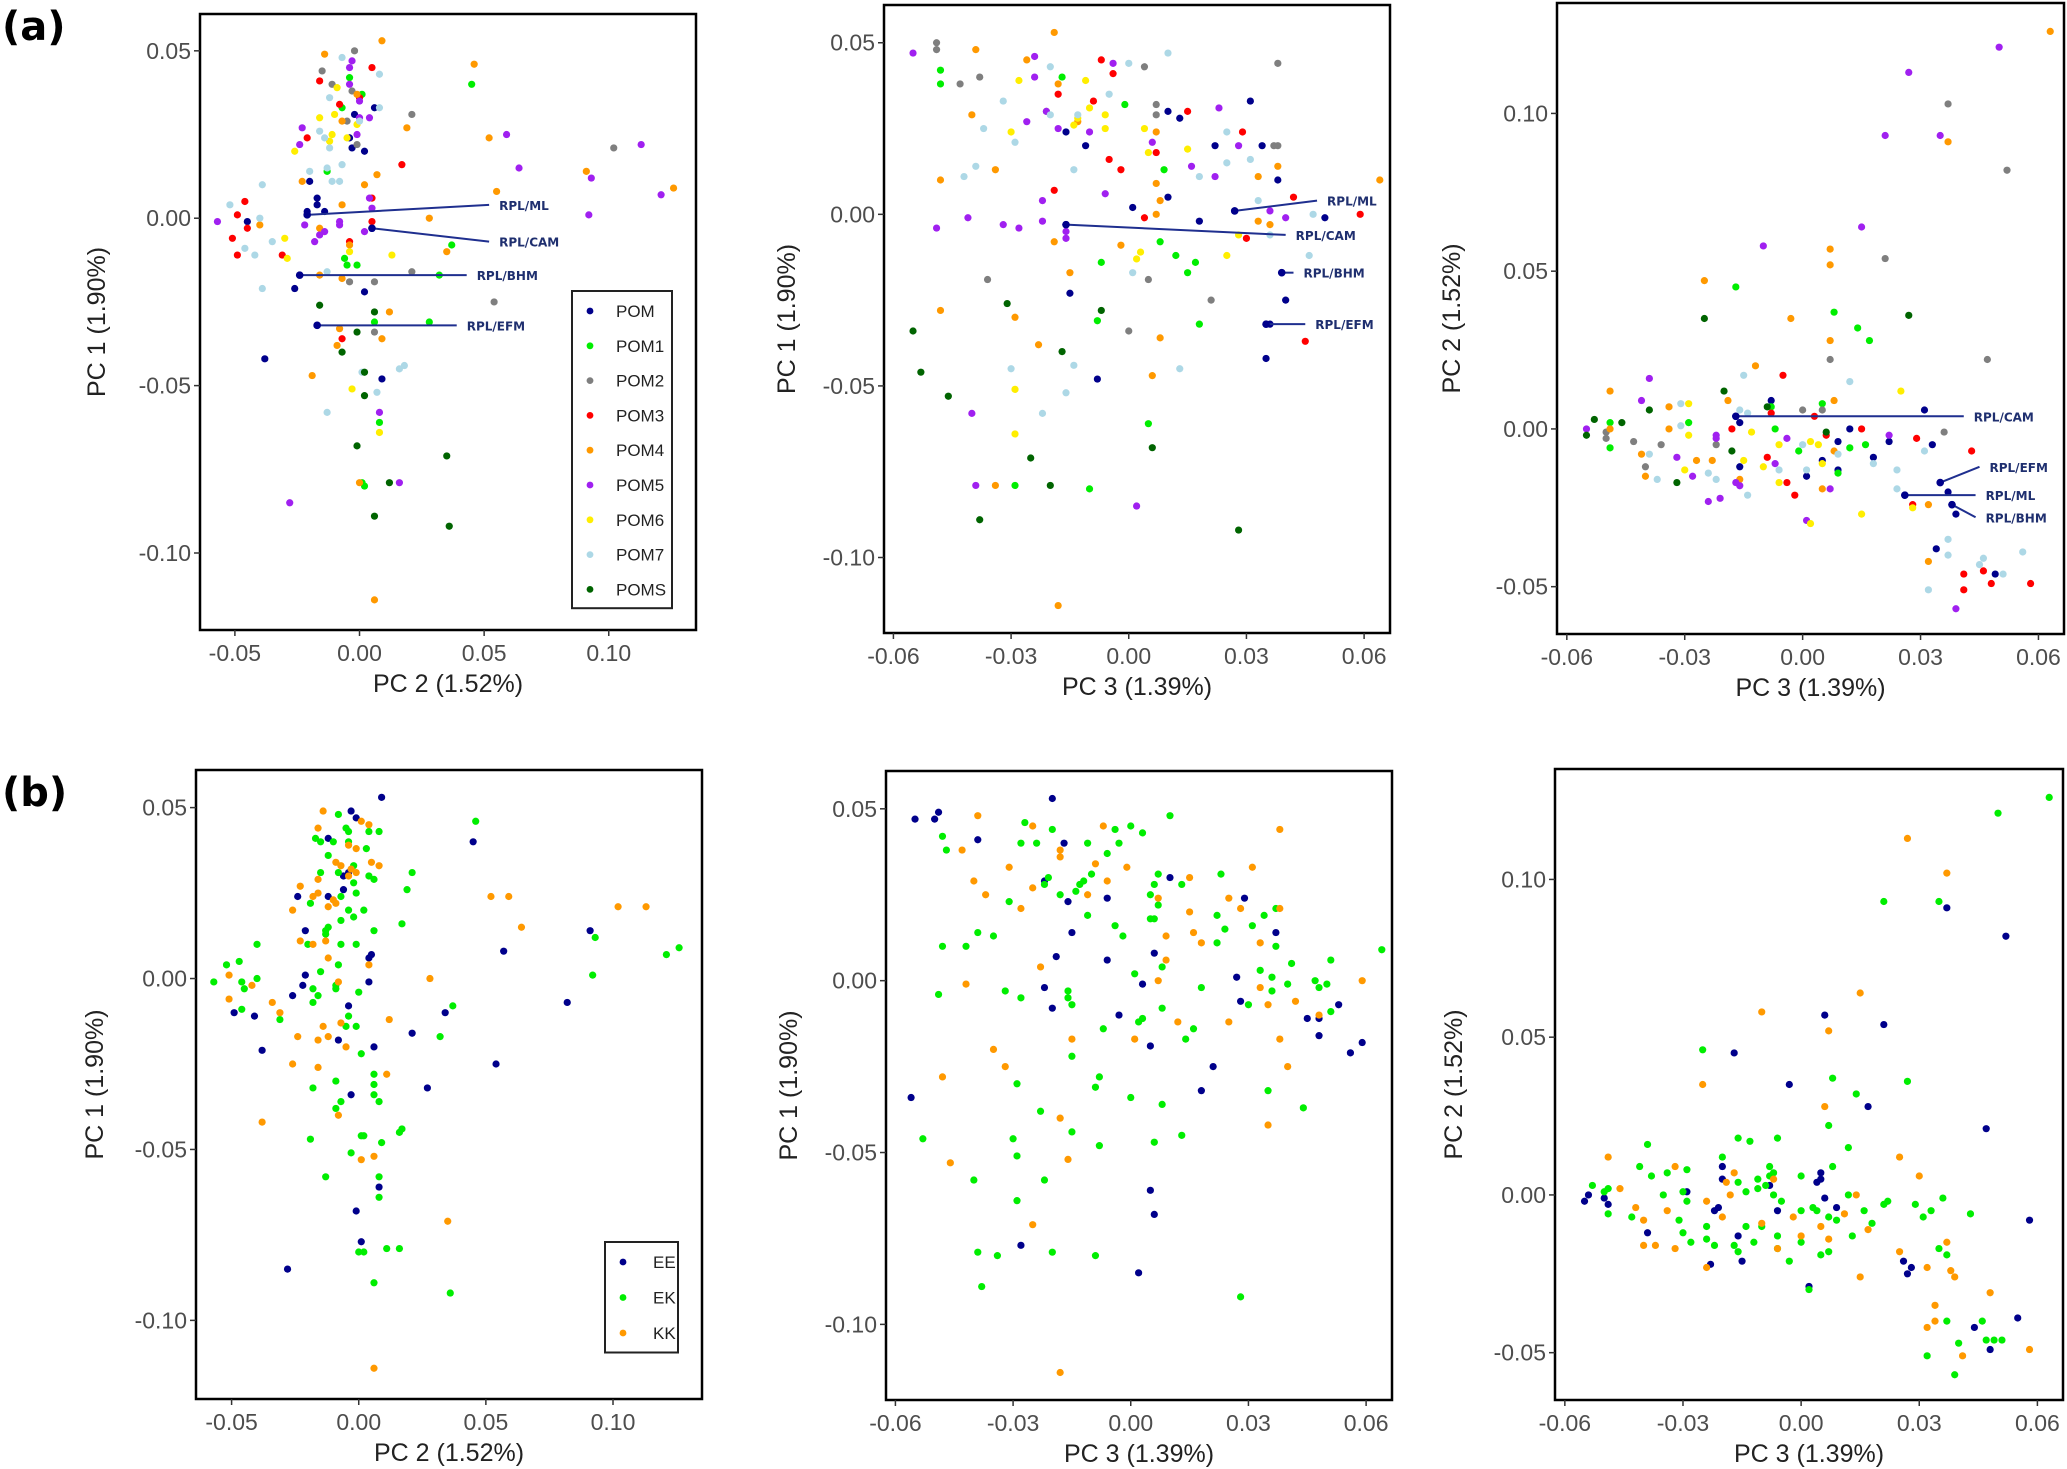  What do you see at coordinates (640, 520) in the screenshot?
I see `legend-label: POM6` at bounding box center [640, 520].